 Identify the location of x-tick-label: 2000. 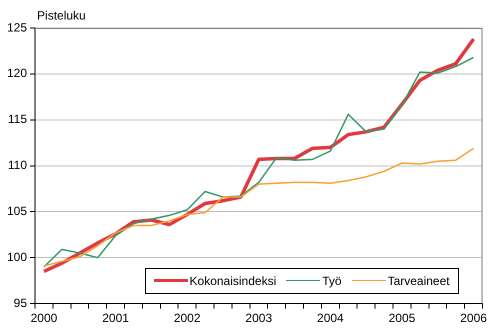
(44, 318).